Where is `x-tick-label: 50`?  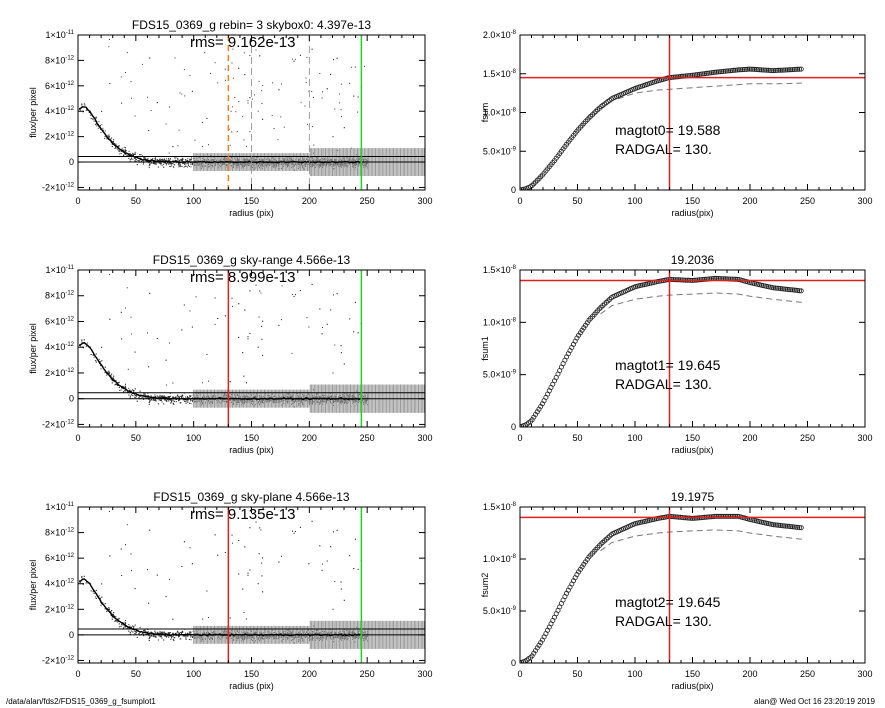
x-tick-label: 50 is located at coordinates (136, 201).